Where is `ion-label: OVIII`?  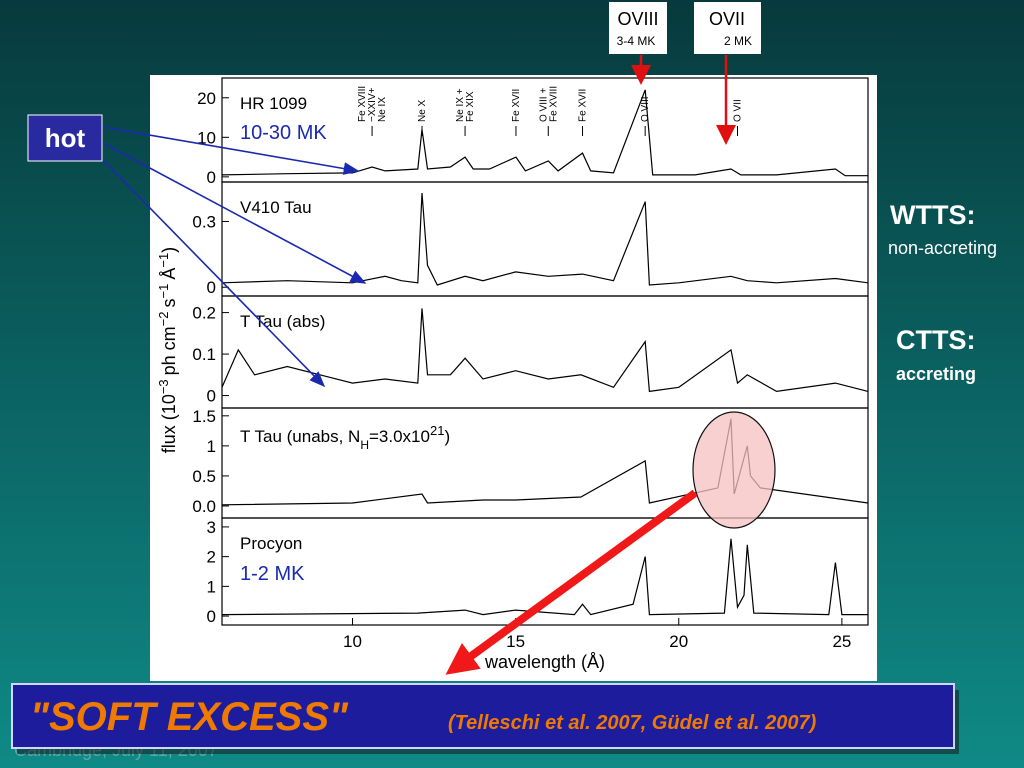
ion-label: OVIII is located at coordinates (637, 19).